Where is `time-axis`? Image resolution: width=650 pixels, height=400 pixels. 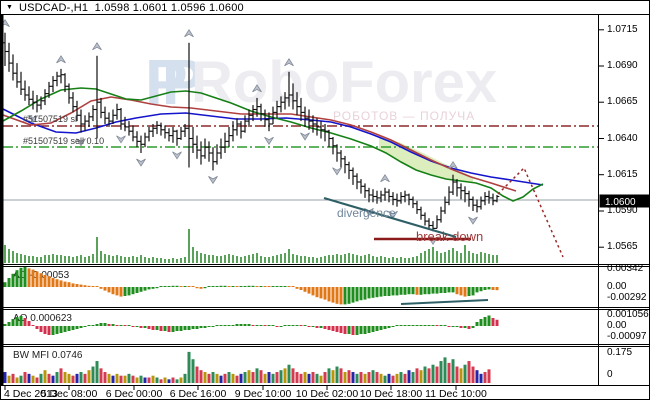 time-axis is located at coordinates (325, 392).